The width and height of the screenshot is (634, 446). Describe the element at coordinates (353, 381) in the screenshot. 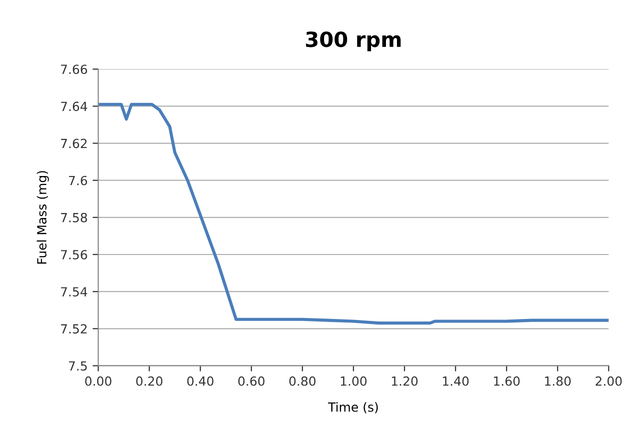

I see `x-tick-label: 1.00` at that location.